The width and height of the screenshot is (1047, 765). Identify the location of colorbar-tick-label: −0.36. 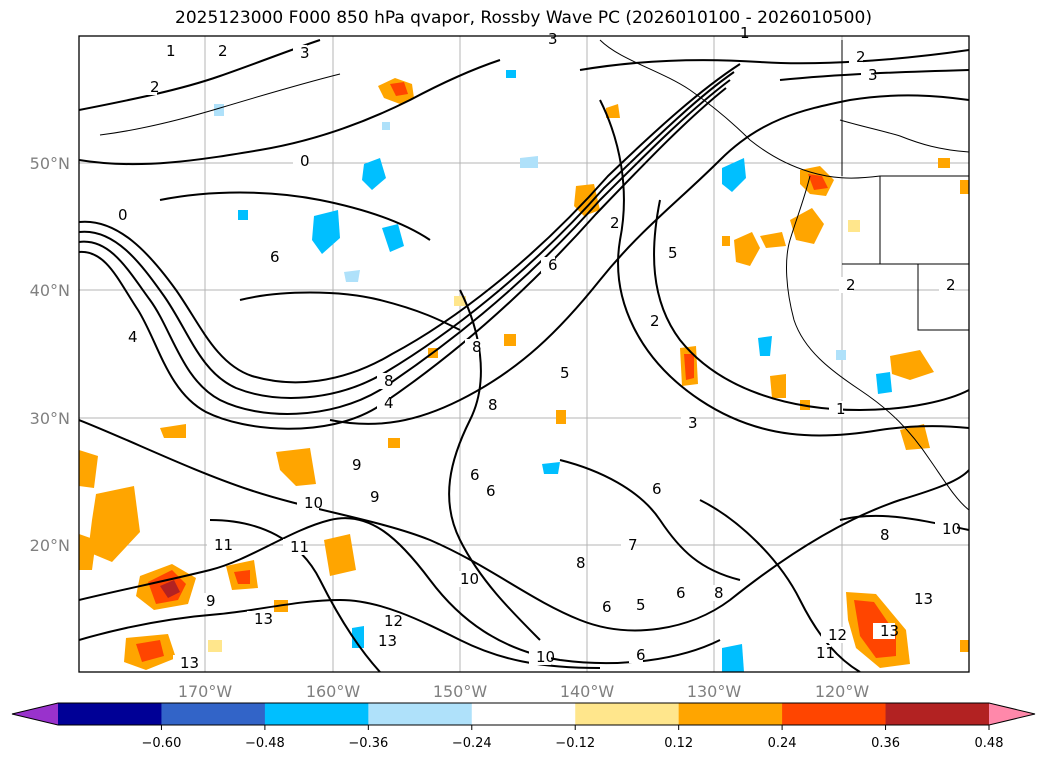
(368, 743).